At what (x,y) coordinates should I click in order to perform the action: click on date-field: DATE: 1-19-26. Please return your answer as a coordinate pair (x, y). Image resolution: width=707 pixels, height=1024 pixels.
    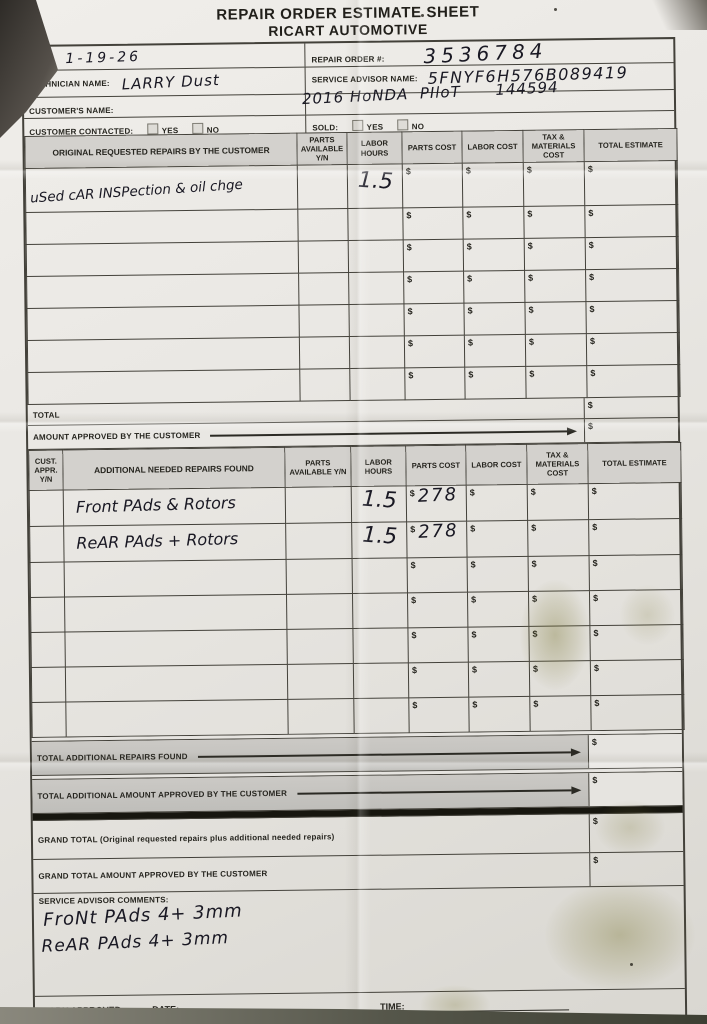
    Looking at the image, I should click on (164, 56).